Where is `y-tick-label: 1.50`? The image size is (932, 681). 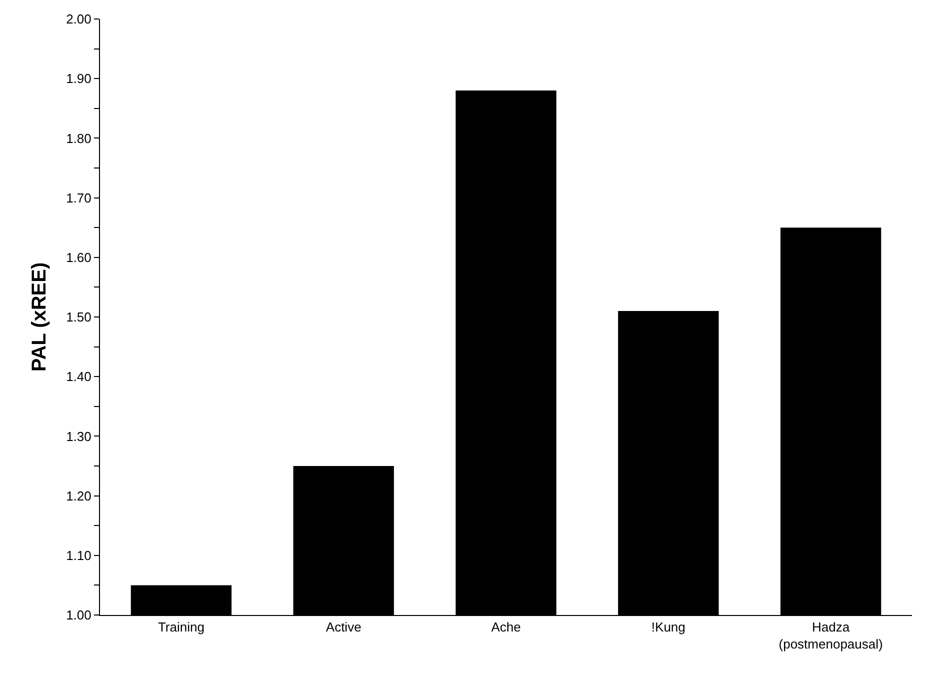 y-tick-label: 1.50 is located at coordinates (79, 317).